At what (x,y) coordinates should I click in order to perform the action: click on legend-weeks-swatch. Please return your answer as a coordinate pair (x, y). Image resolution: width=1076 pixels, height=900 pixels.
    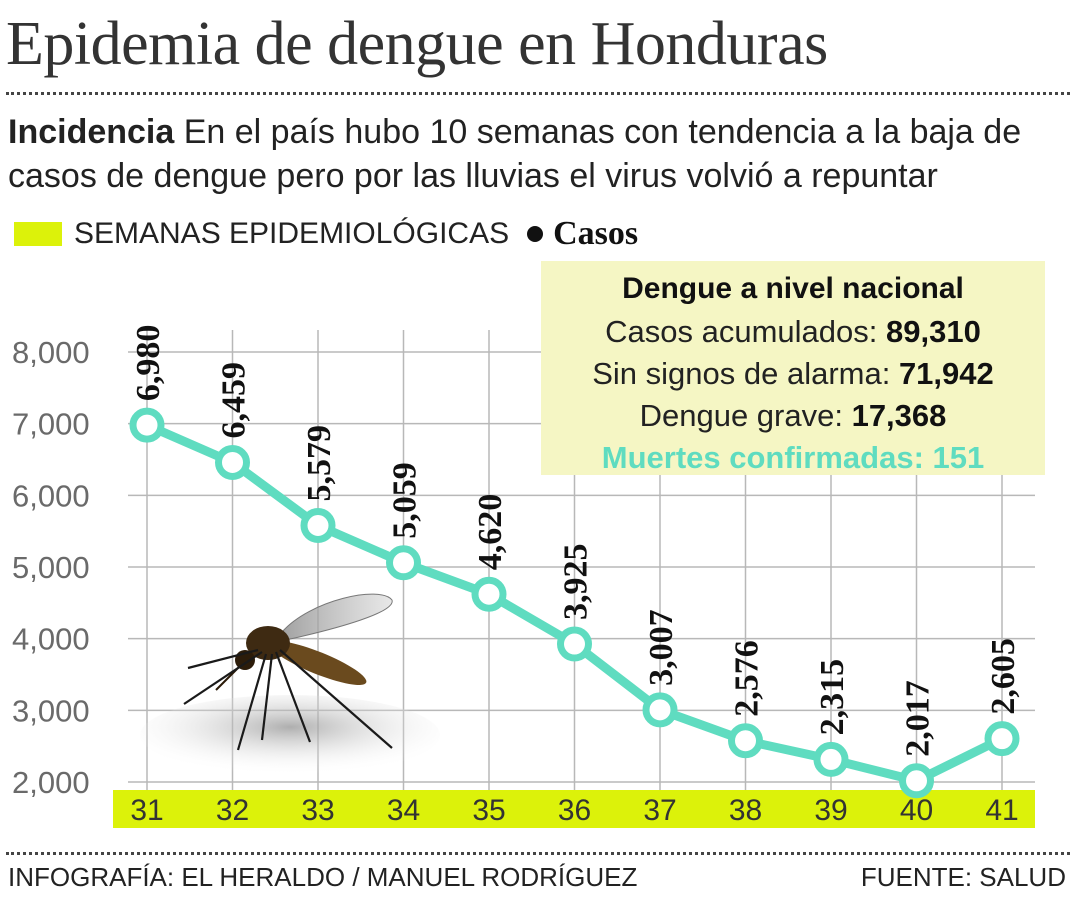
    Looking at the image, I should click on (38, 234).